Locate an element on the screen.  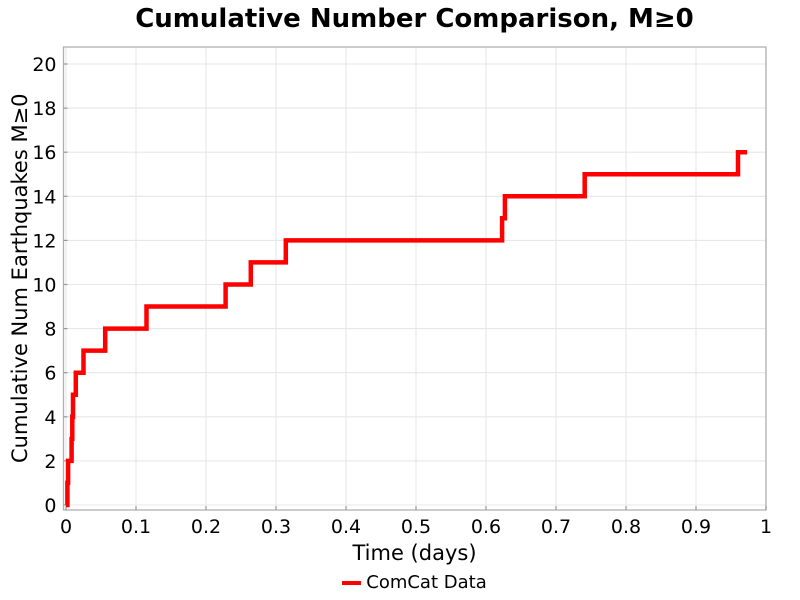
x-tick-label: 0 is located at coordinates (66, 527).